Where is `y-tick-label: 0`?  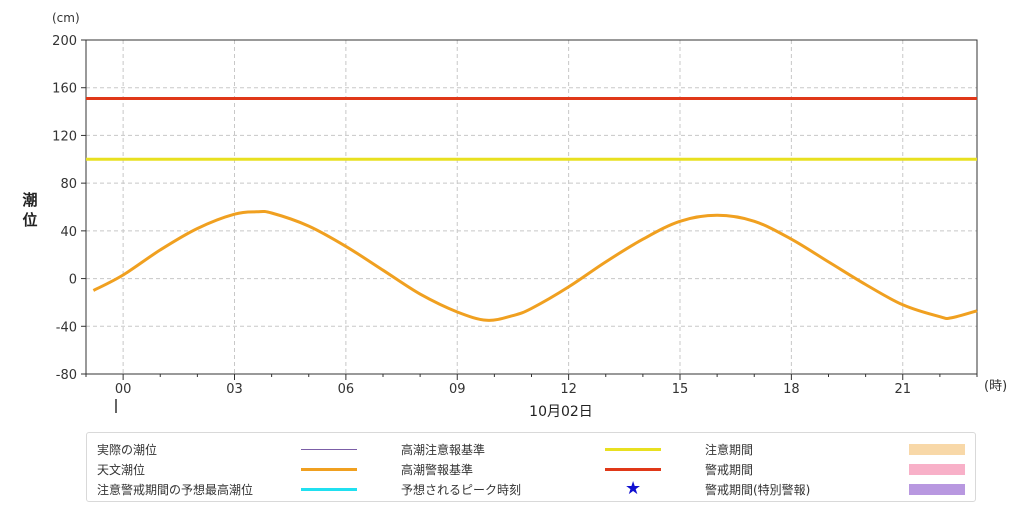 y-tick-label: 0 is located at coordinates (73, 280).